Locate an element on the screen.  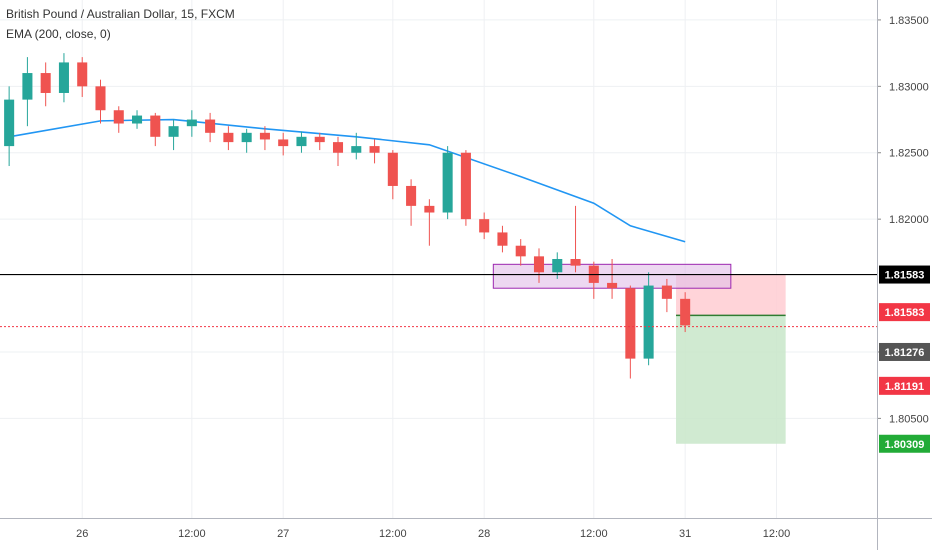
x-tick-label: 27 is located at coordinates (283, 534).